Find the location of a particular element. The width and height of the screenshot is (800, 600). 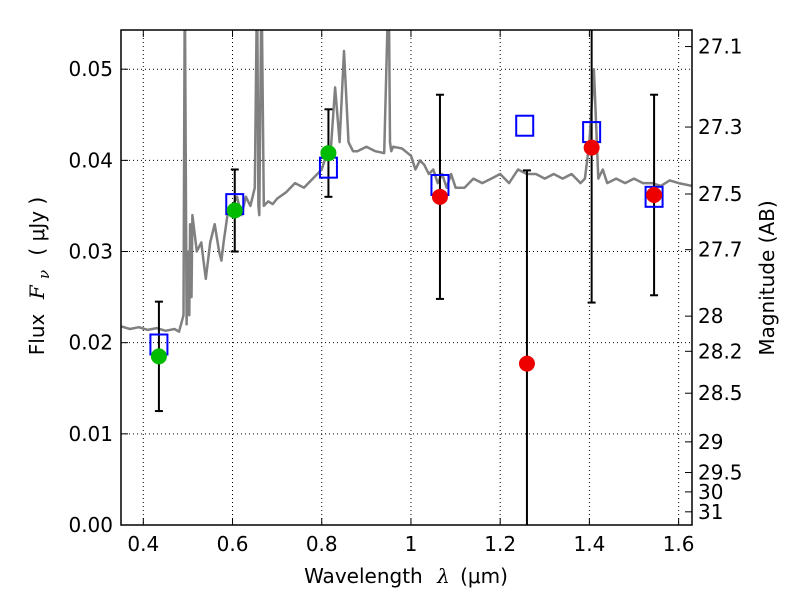

x-tick-label: 1.4 is located at coordinates (589, 544).